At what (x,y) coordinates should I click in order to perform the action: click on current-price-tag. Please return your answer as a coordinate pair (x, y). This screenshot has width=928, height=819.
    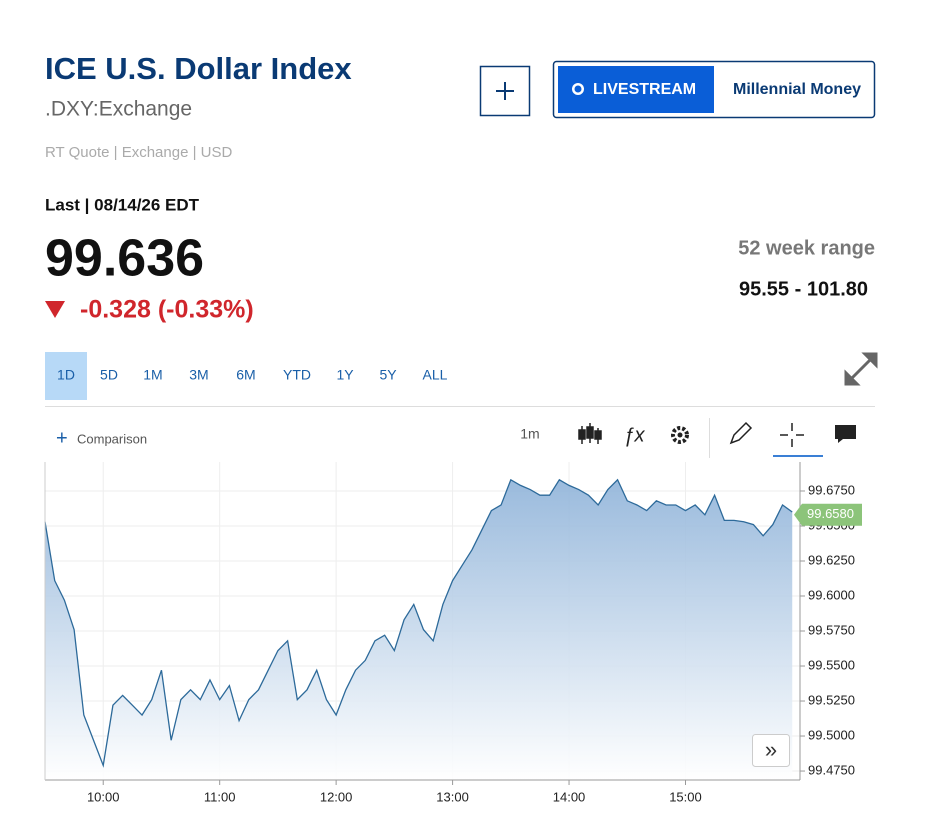
    Looking at the image, I should click on (828, 514).